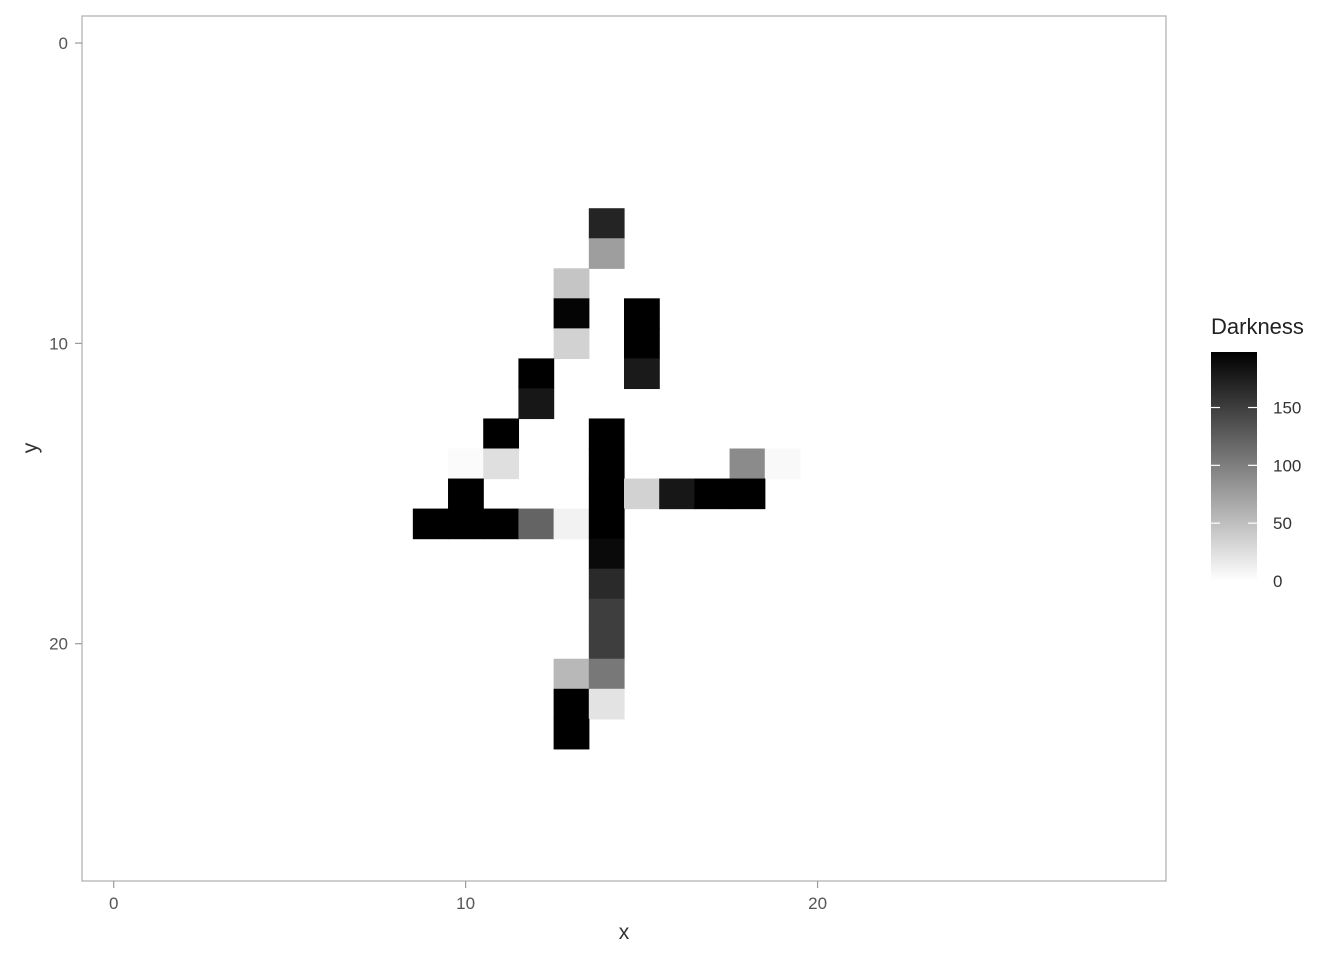 Image resolution: width=1344 pixels, height=960 pixels. What do you see at coordinates (1287, 465) in the screenshot?
I see `legend-tick-label: 100` at bounding box center [1287, 465].